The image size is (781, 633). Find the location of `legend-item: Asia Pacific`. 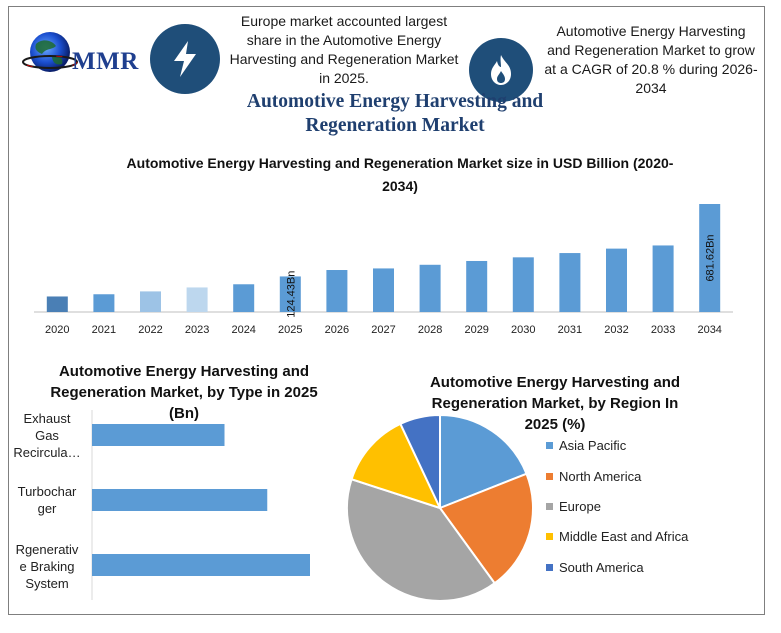

legend-item: Asia Pacific is located at coordinates (586, 445).